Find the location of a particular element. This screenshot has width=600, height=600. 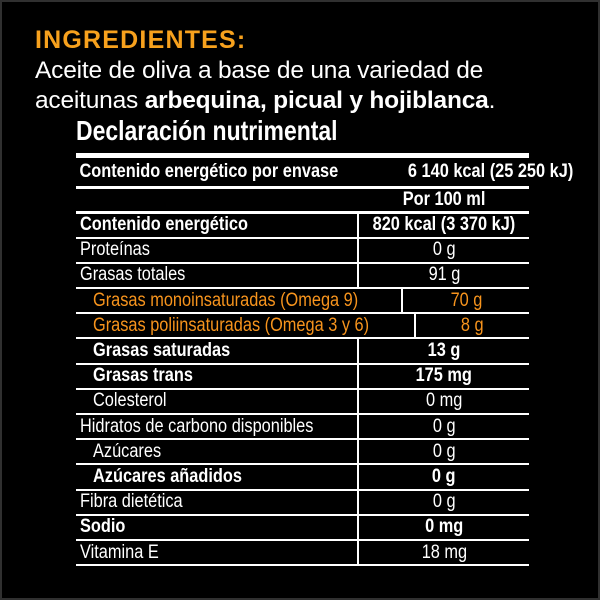

ingredients-line2-prefix: aceitunas is located at coordinates (90, 100).